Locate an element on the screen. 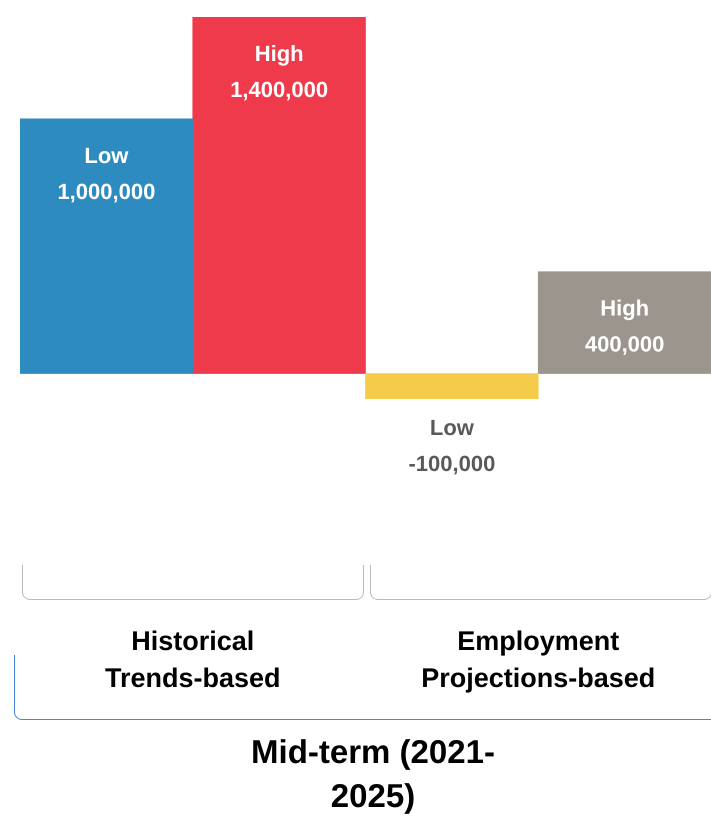  x-tick-label: Employment Projections-based is located at coordinates (538, 659).